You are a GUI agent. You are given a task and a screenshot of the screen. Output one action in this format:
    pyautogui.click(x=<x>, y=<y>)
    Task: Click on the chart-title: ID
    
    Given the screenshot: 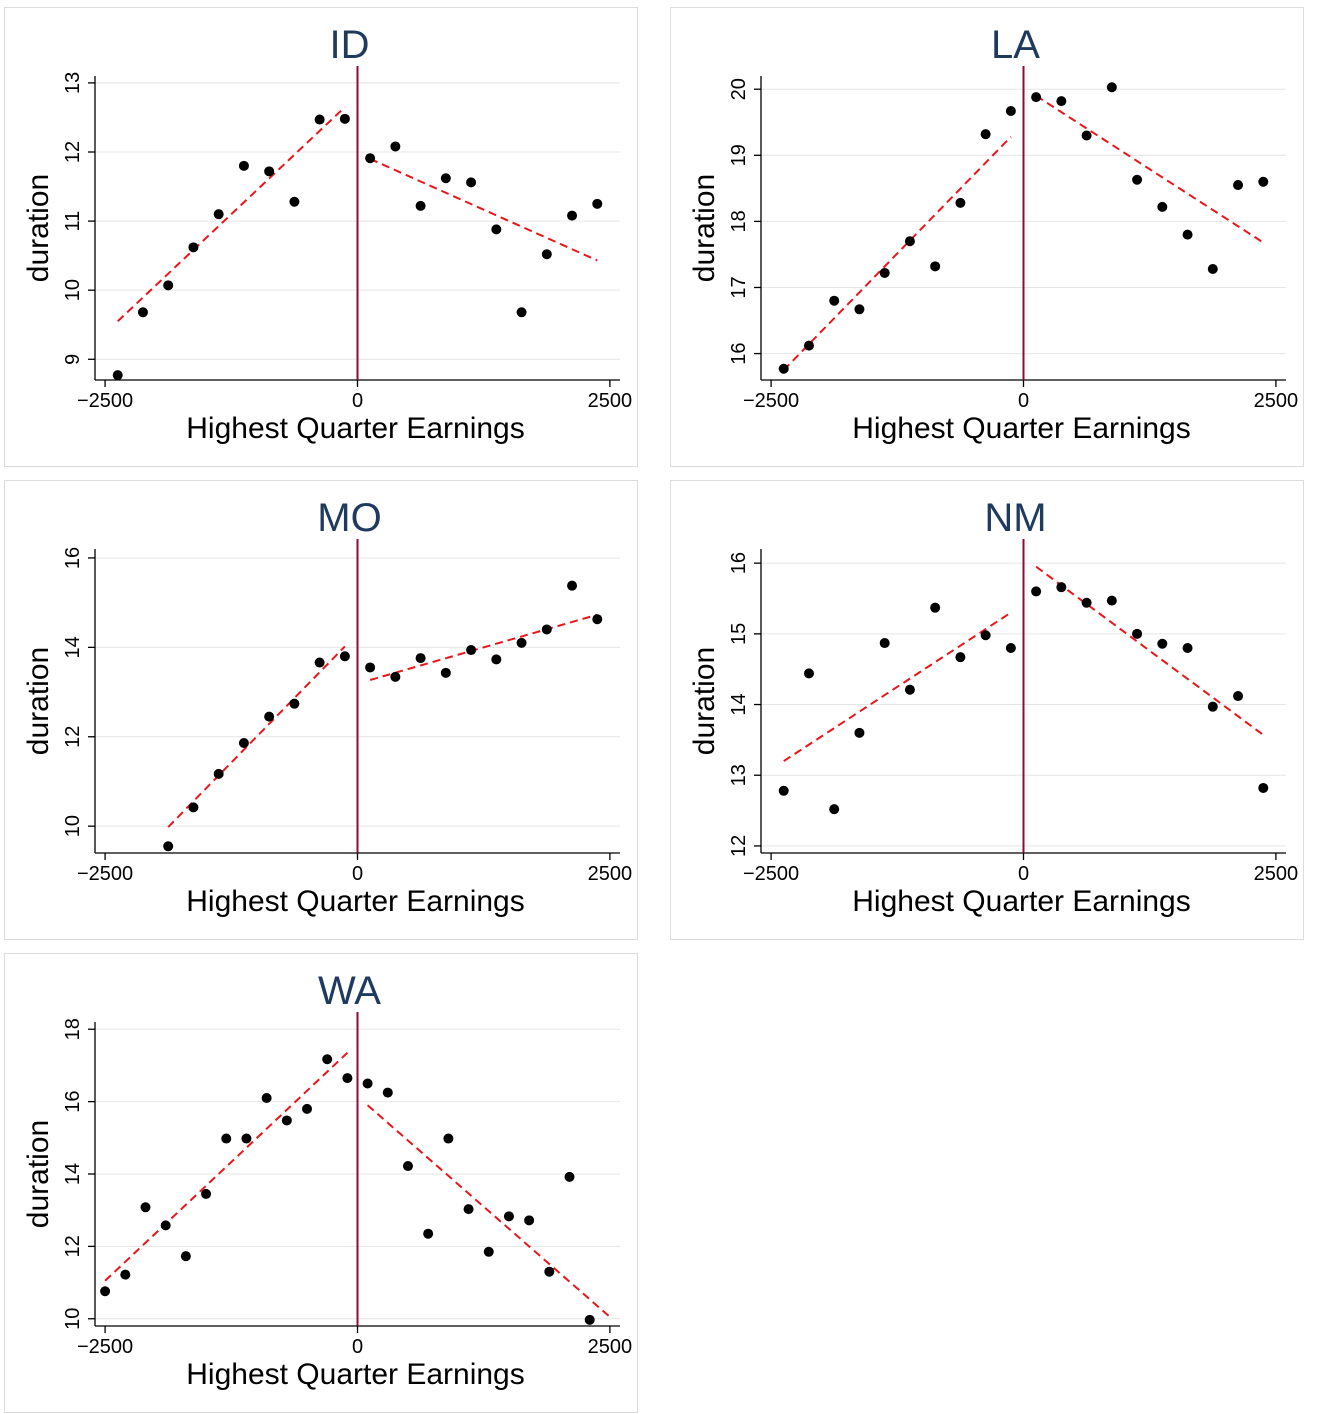 What is the action you would take?
    pyautogui.click(x=350, y=45)
    